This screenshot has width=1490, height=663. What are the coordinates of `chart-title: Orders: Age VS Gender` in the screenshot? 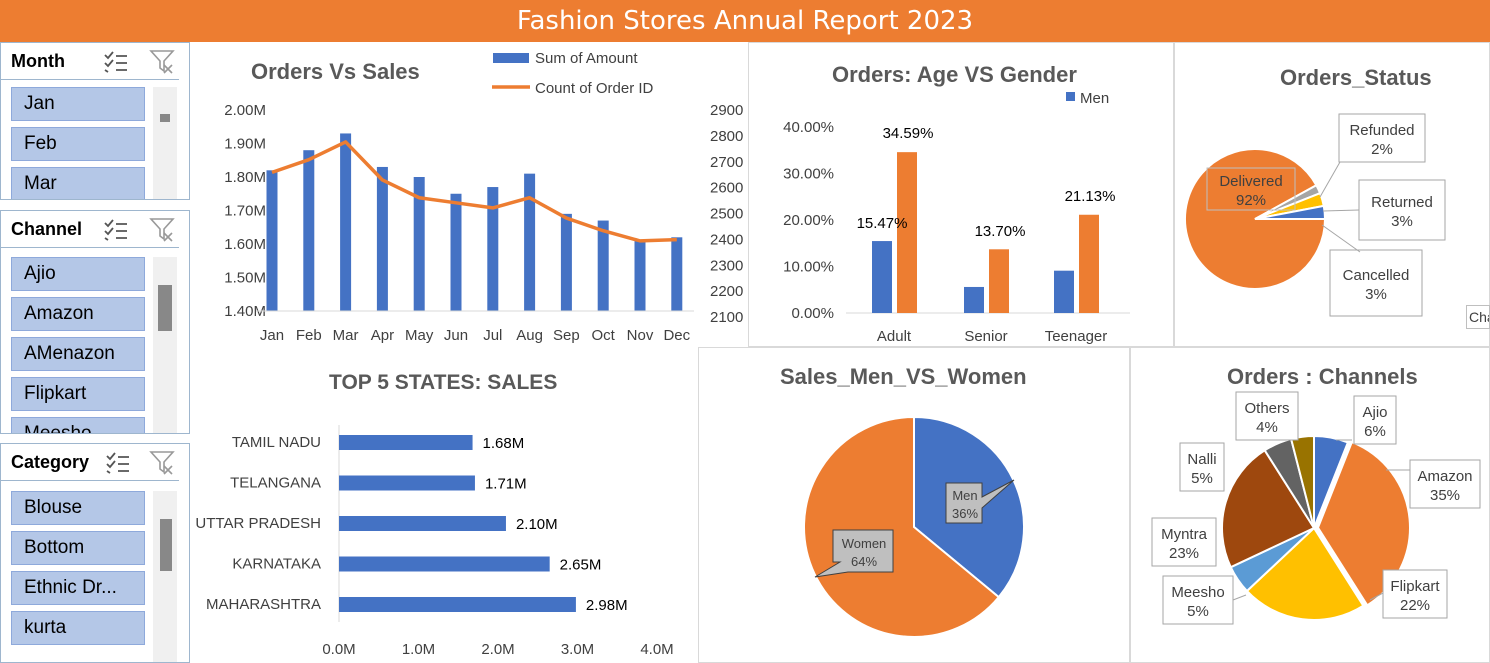 It's located at (954, 74).